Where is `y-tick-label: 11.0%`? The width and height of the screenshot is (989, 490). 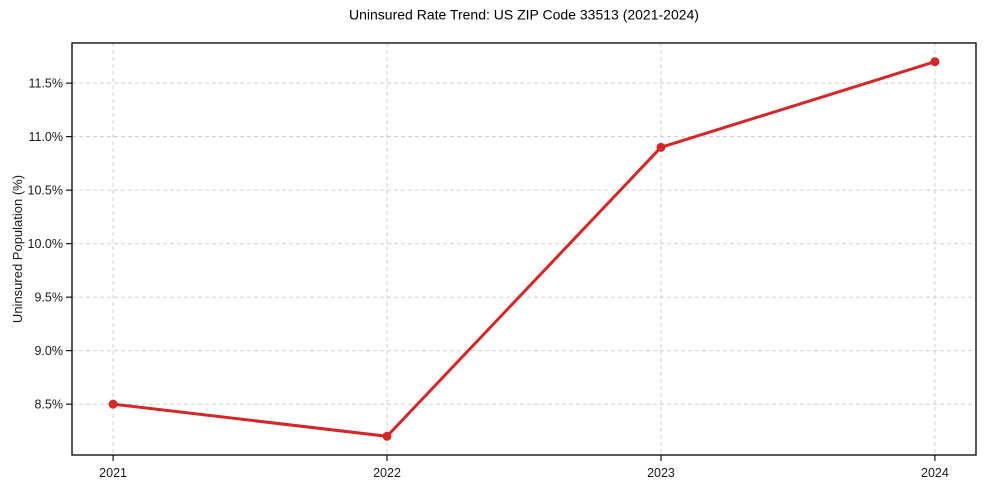 y-tick-label: 11.0% is located at coordinates (45, 137).